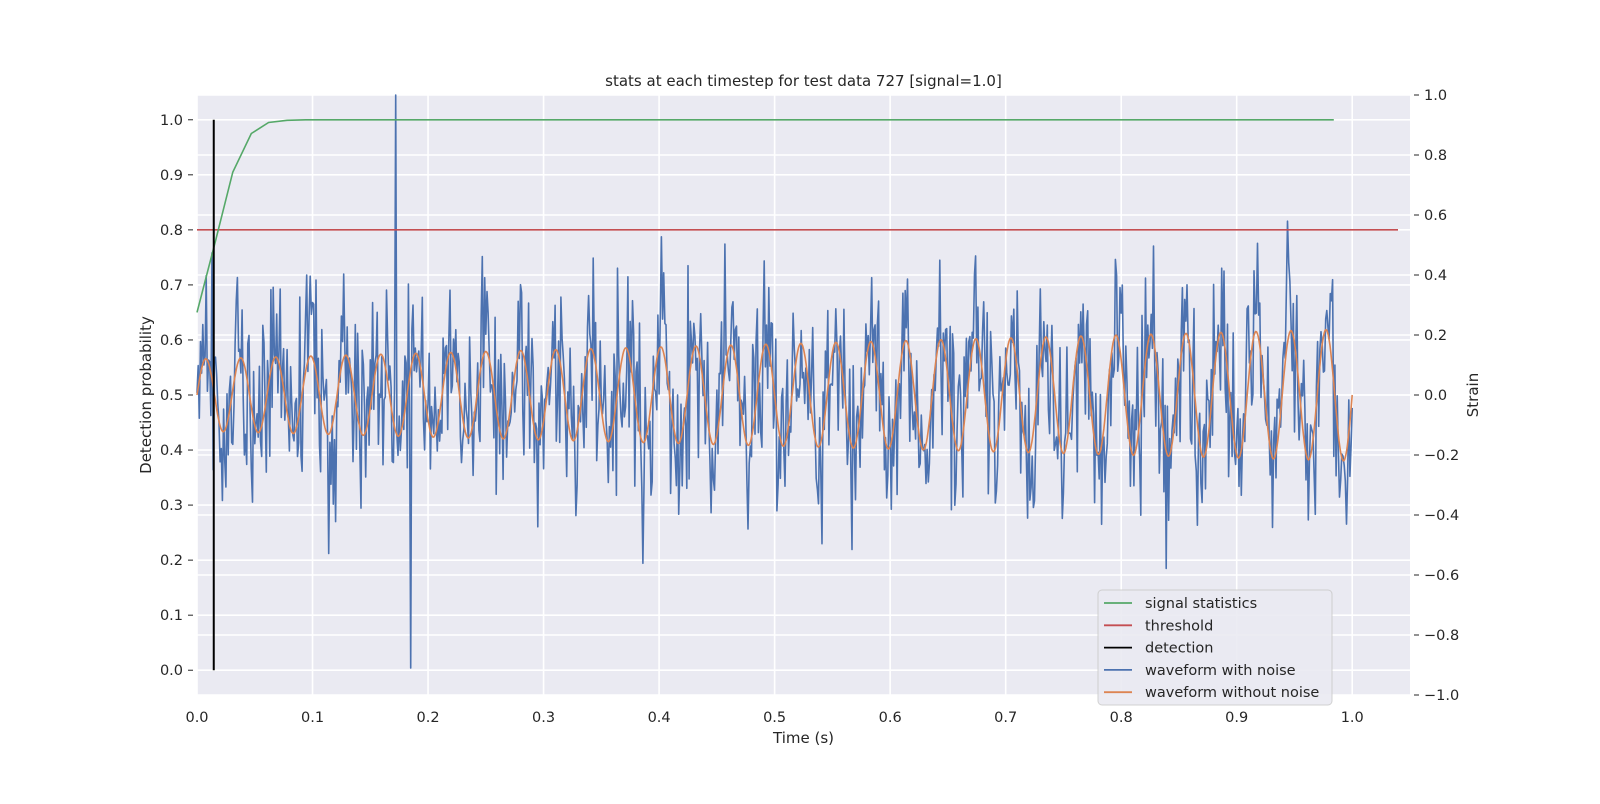  Describe the element at coordinates (774, 718) in the screenshot. I see `x-tick-label: 0.5` at that location.